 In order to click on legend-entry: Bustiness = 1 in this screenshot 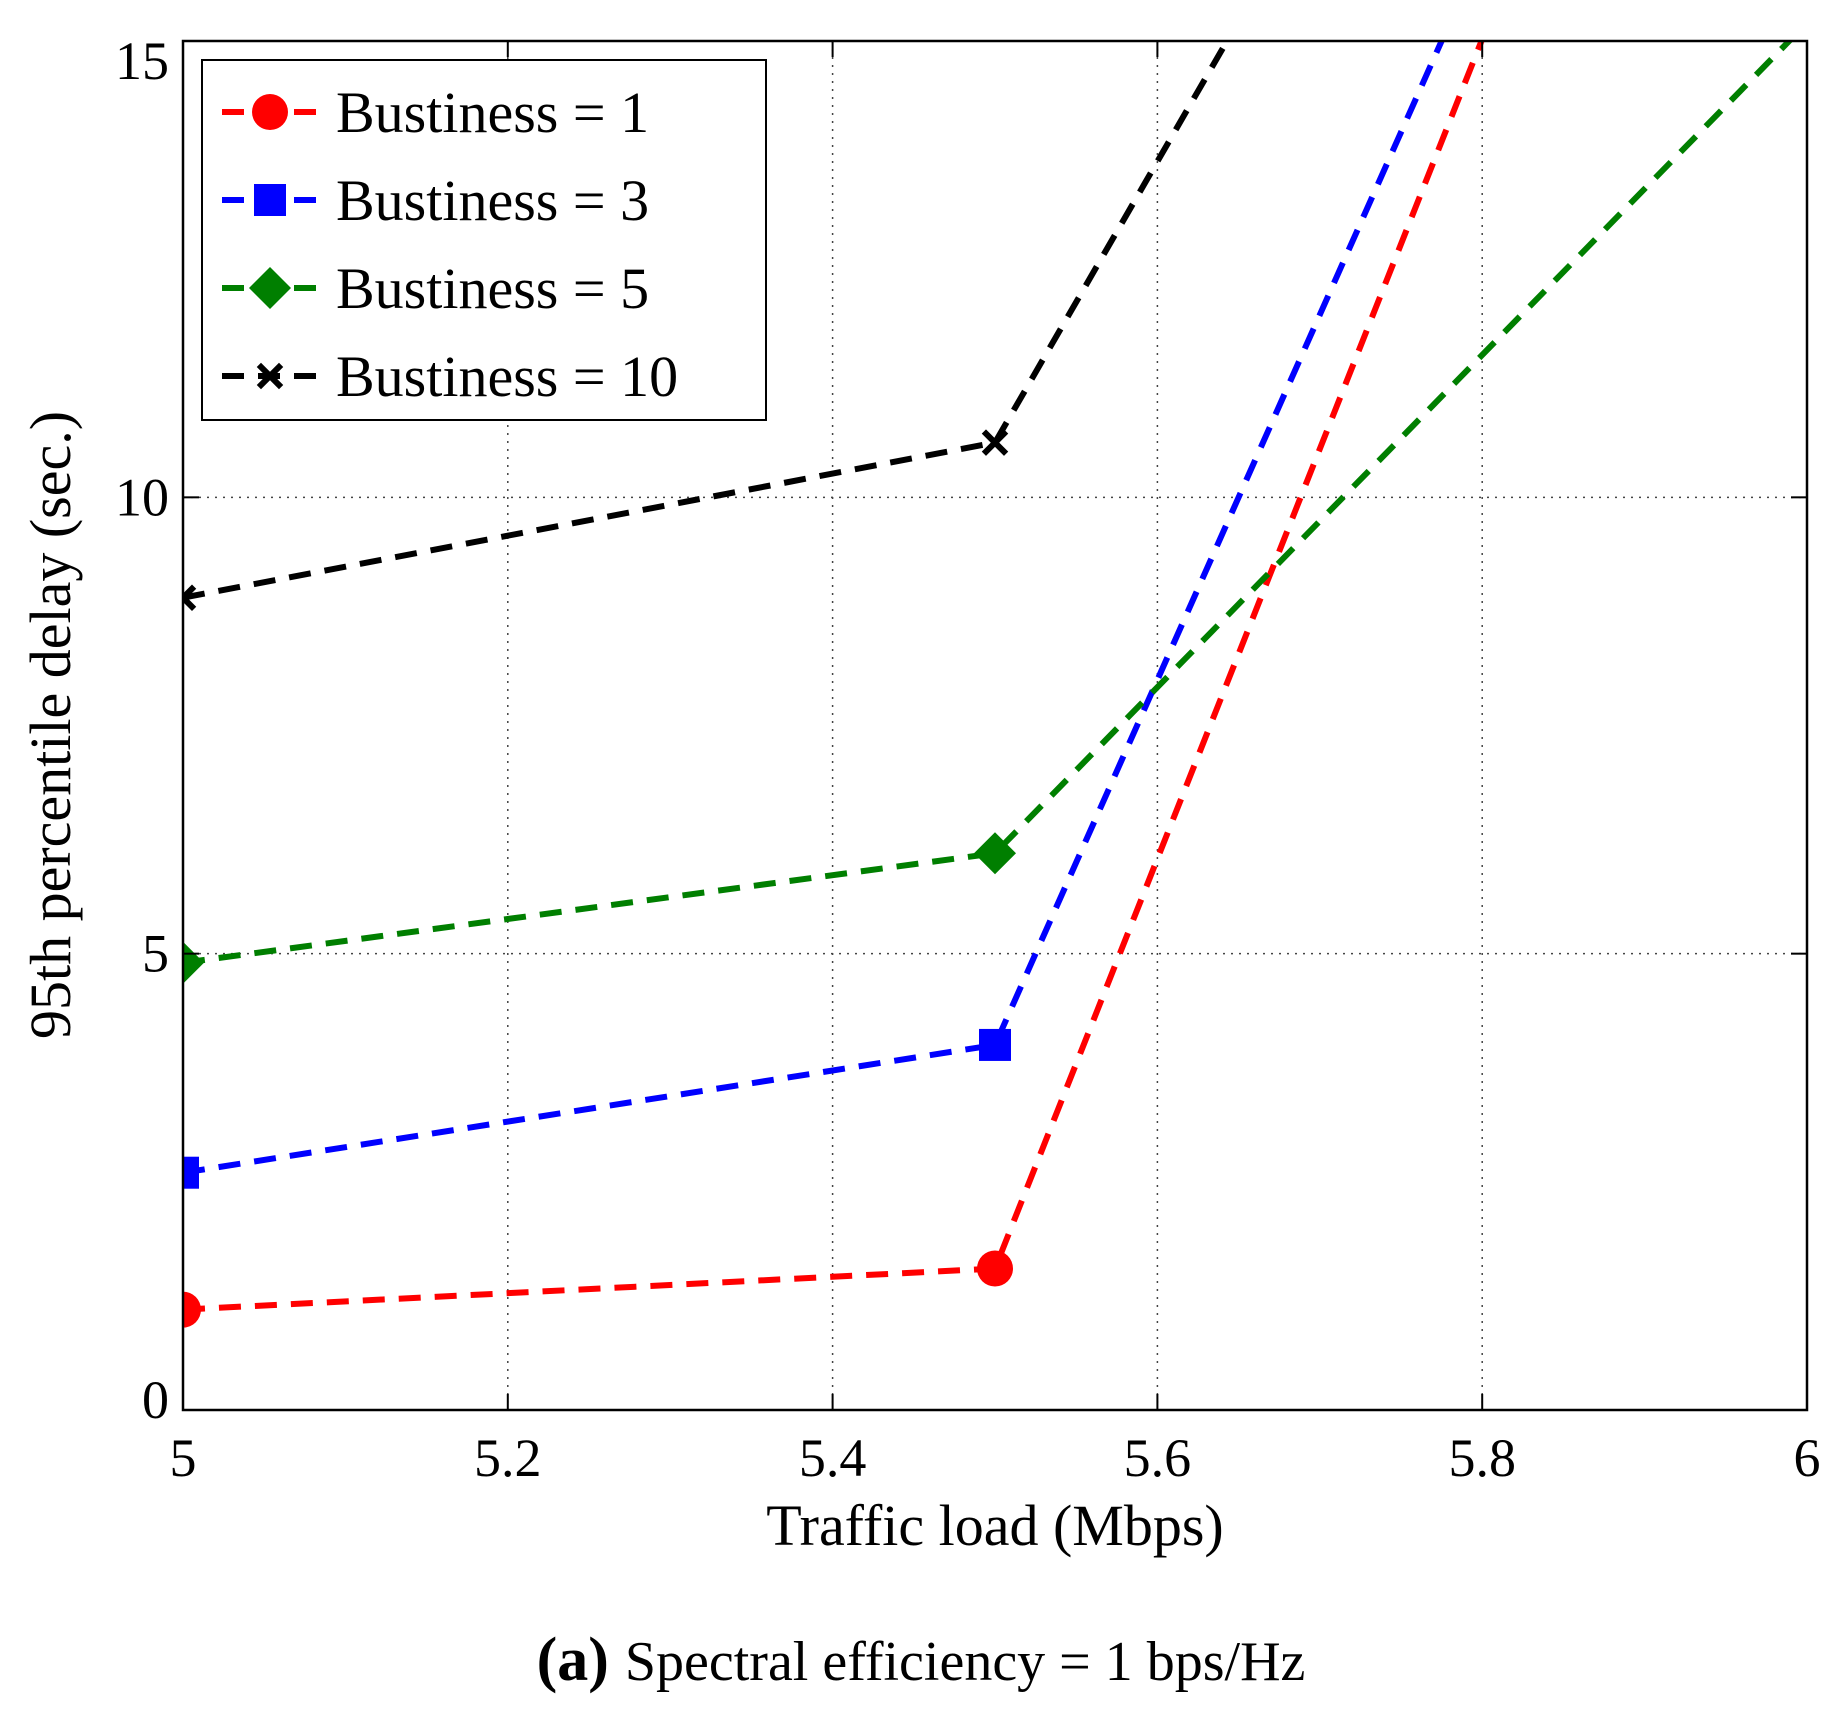, I will do `click(435, 112)`.